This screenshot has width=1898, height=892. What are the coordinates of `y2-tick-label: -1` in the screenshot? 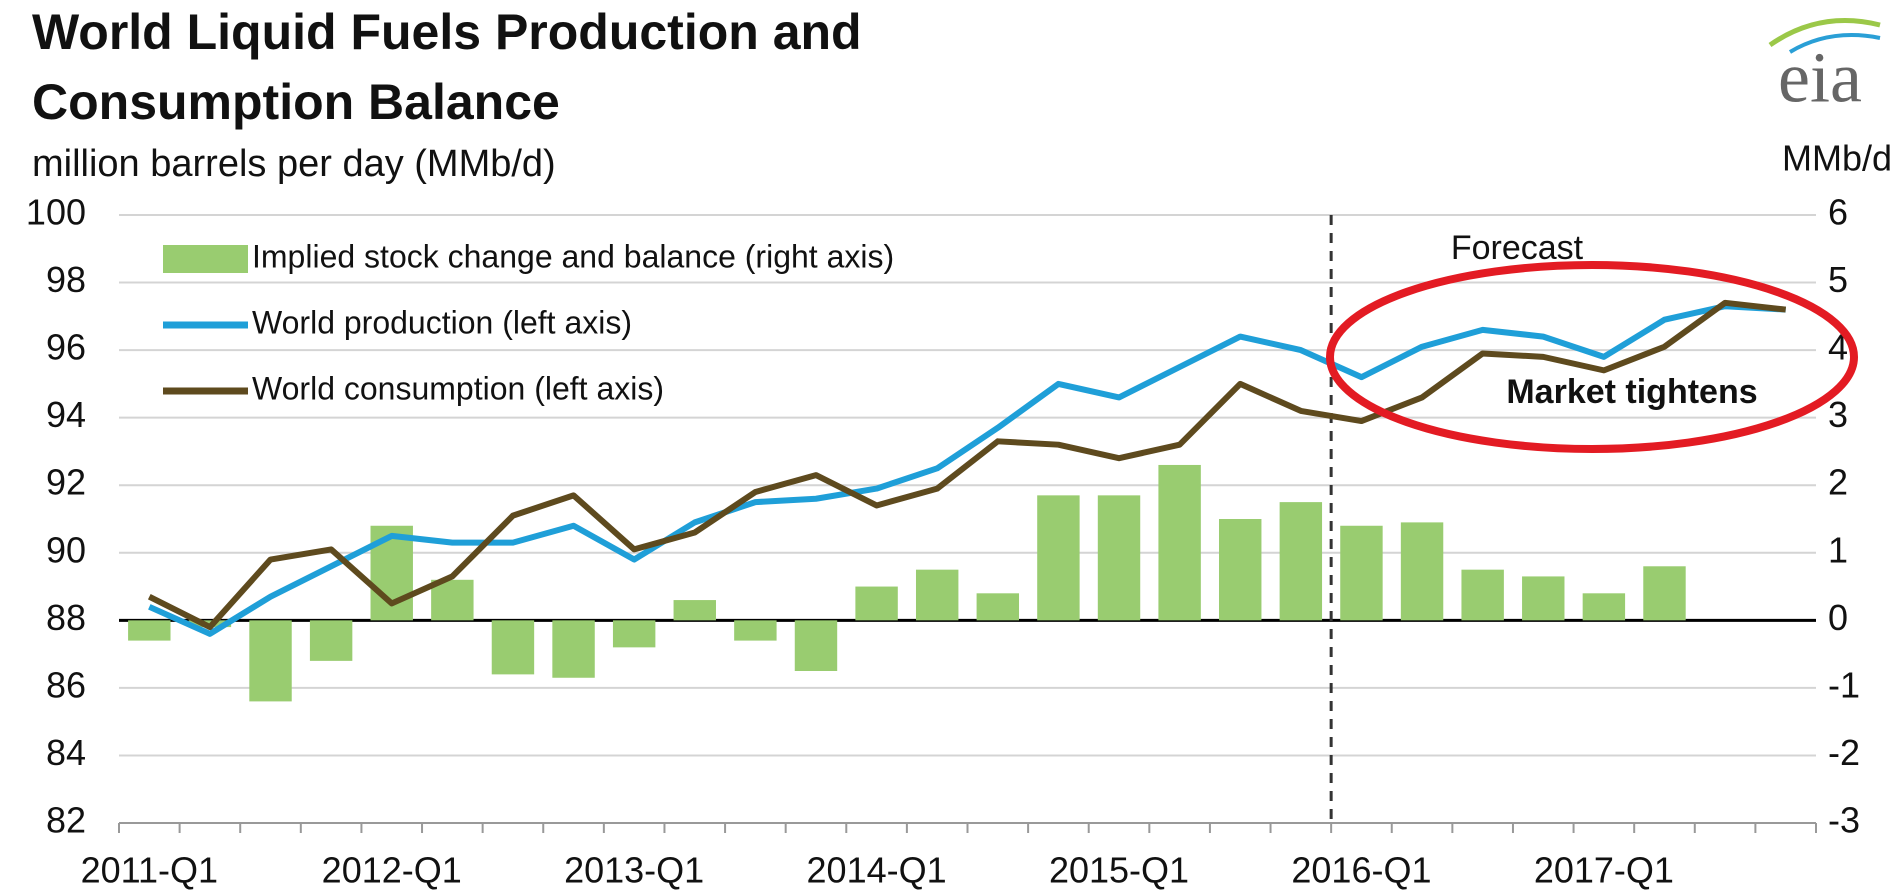 It's located at (1844, 684).